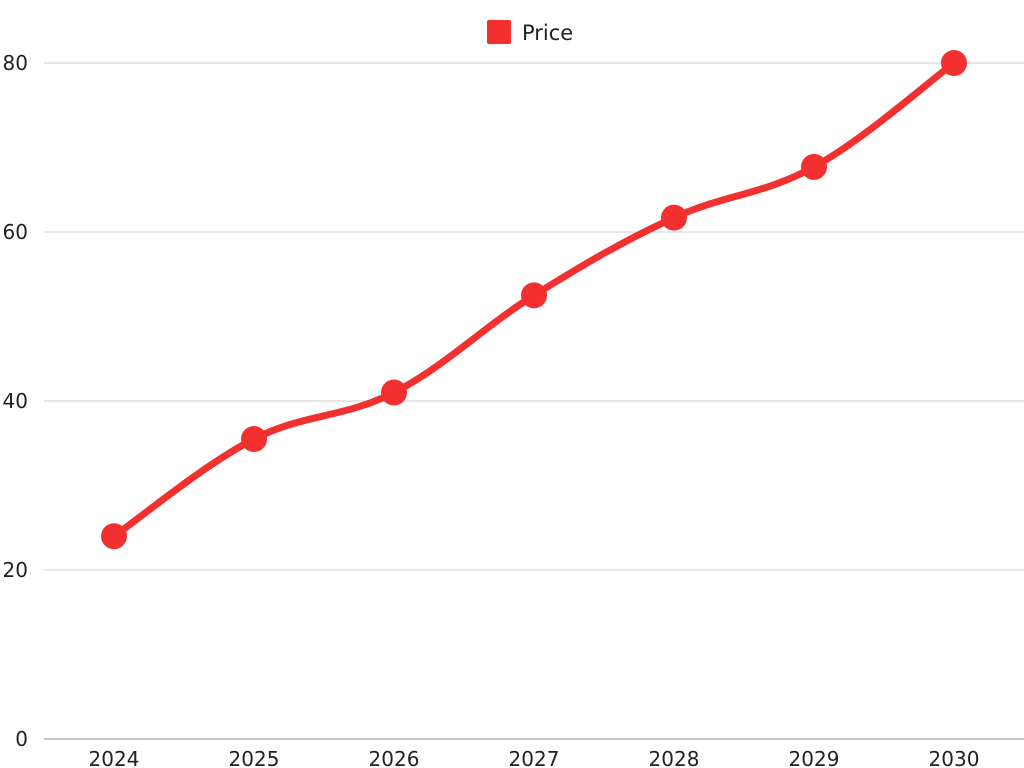 This screenshot has width=1024, height=768. Describe the element at coordinates (674, 757) in the screenshot. I see `x-tick-label: 2028` at that location.